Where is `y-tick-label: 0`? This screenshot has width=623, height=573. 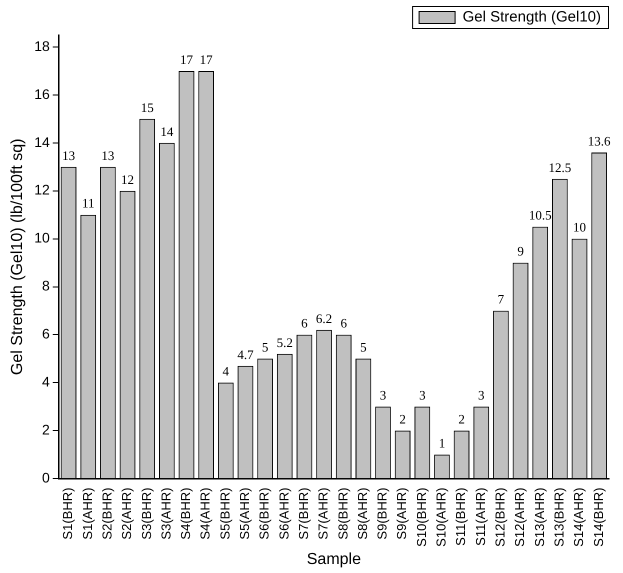
y-tick-label: 0 is located at coordinates (46, 477).